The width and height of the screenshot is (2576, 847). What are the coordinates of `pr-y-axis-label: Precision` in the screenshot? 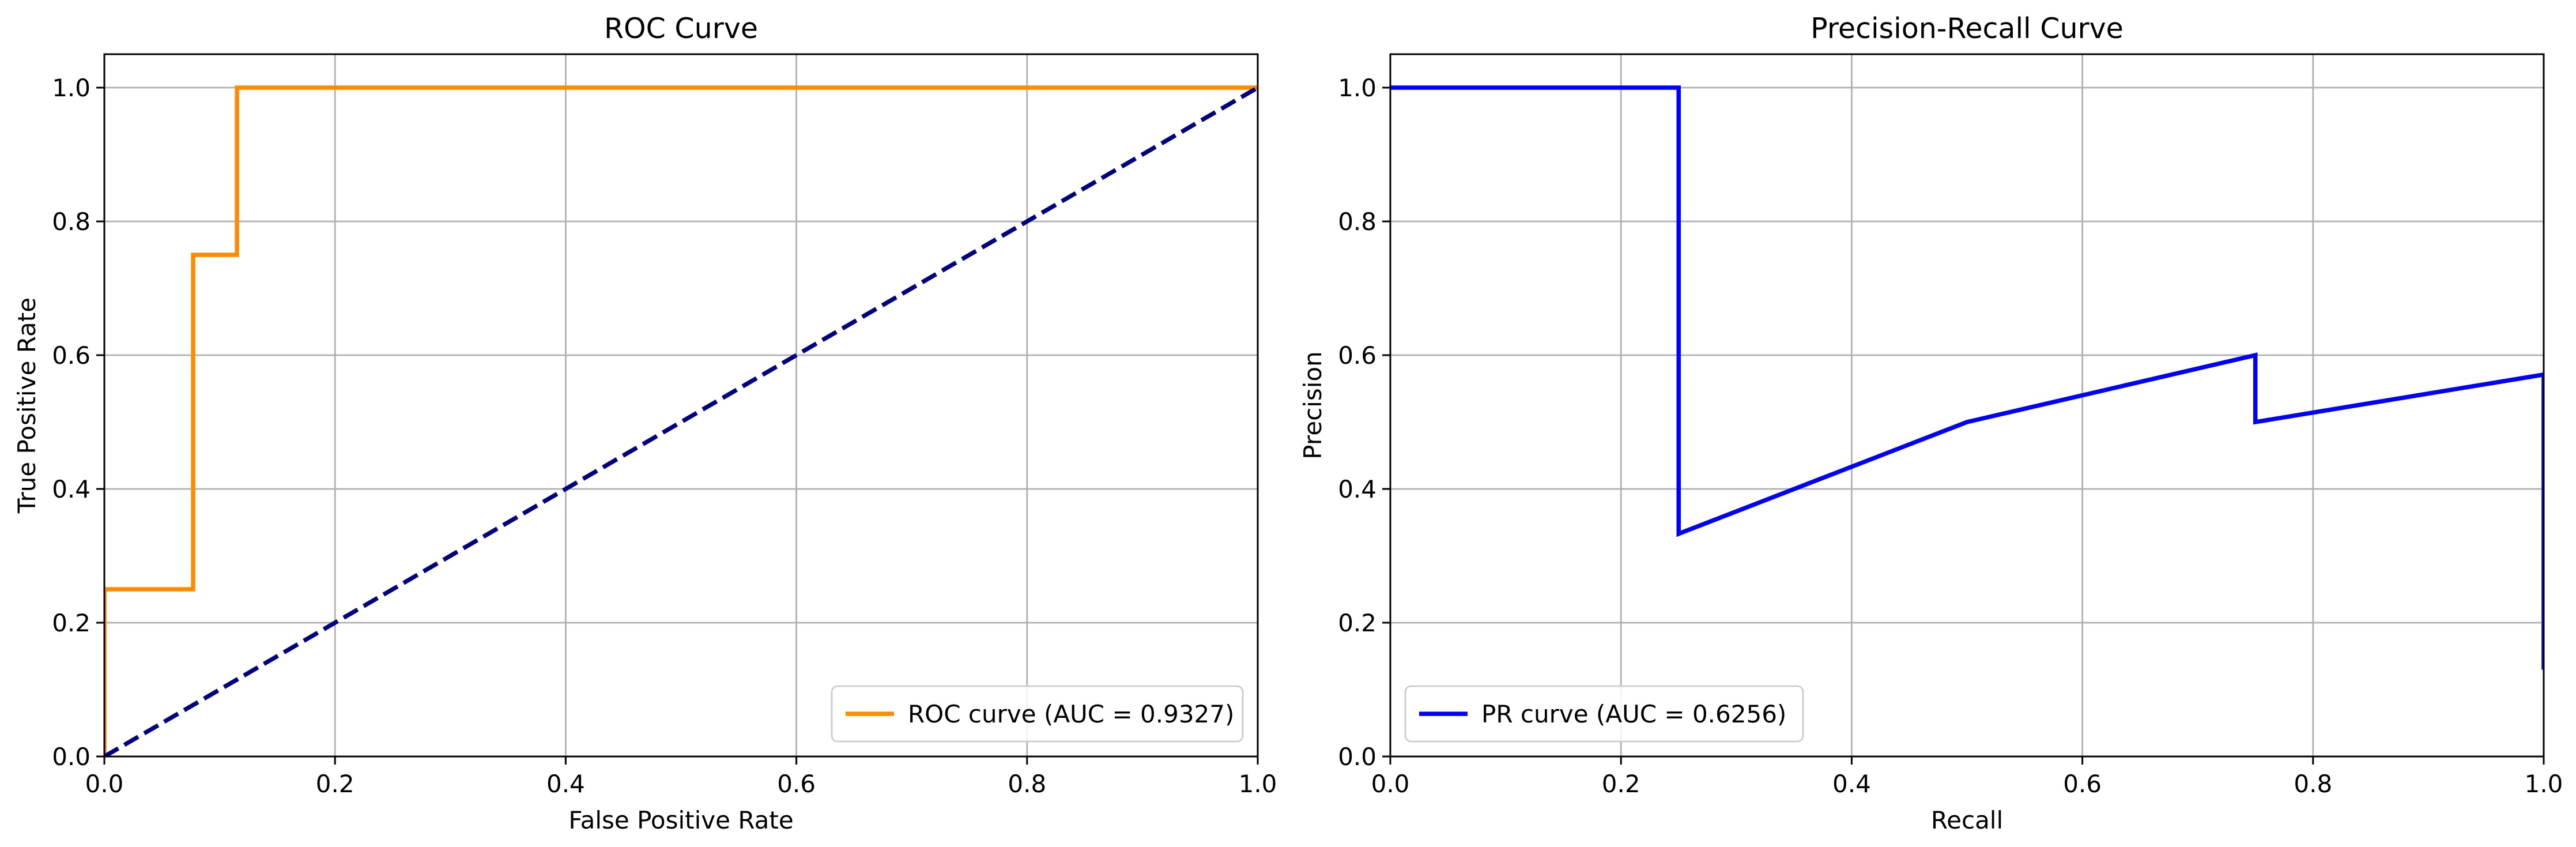 It's located at (1313, 405).